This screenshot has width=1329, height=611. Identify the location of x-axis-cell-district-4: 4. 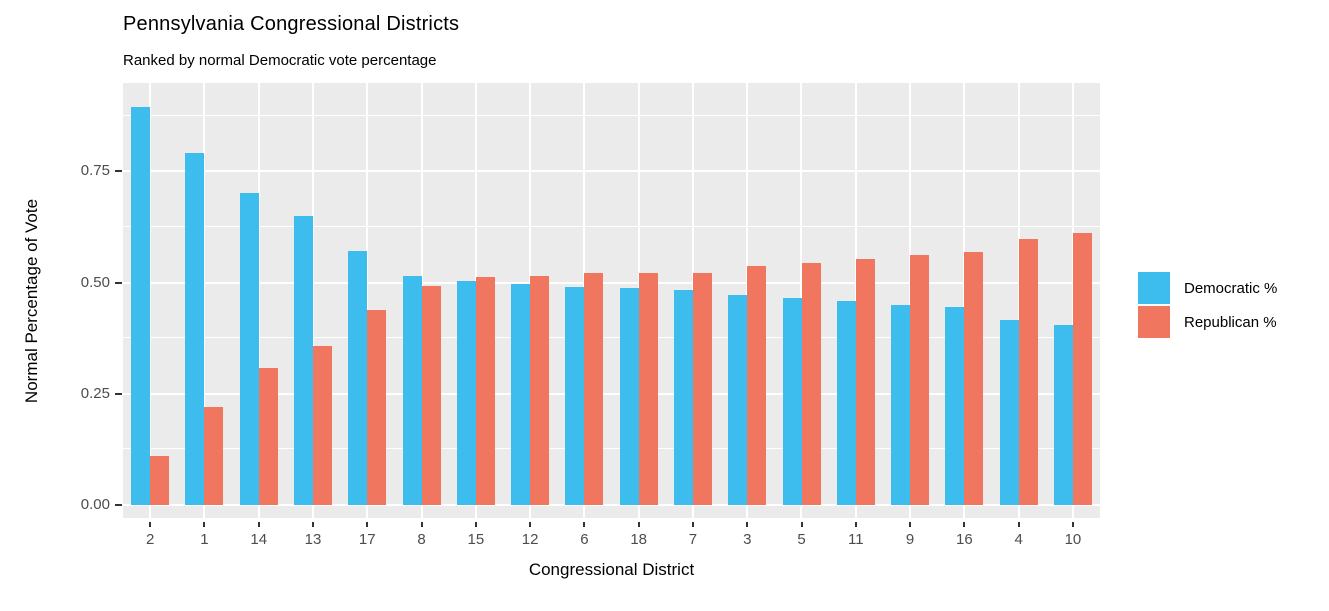
(1019, 536).